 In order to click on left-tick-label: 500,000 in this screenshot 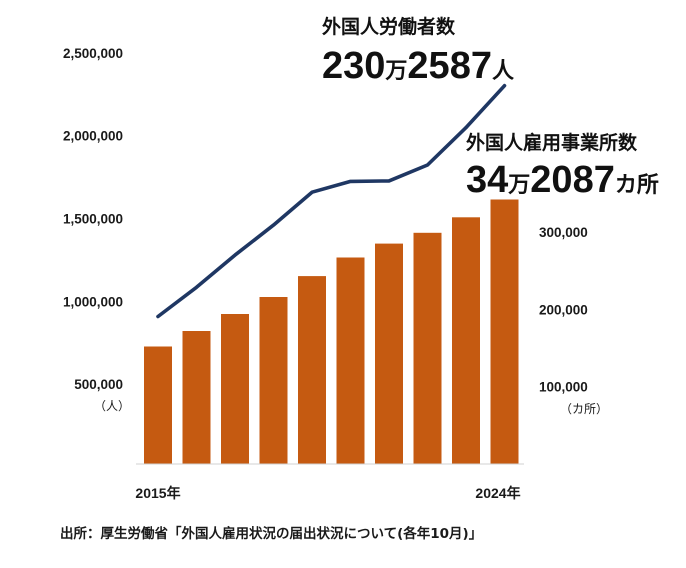, I will do `click(98, 384)`.